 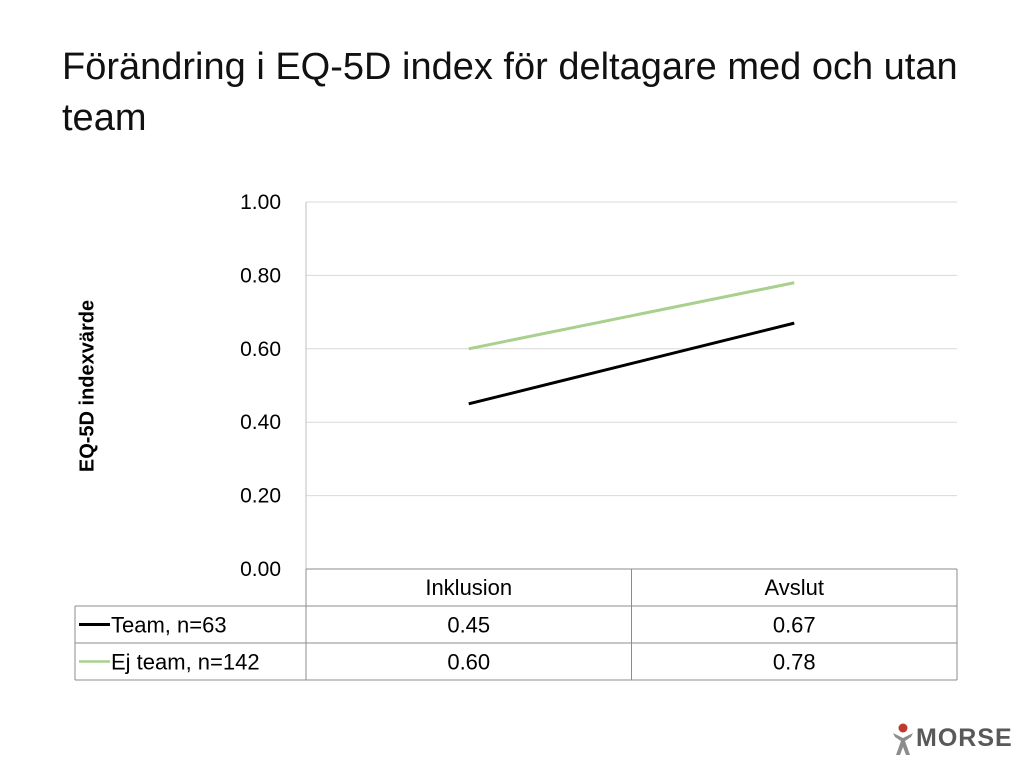 I want to click on figure-logo-icon, so click(x=903, y=739).